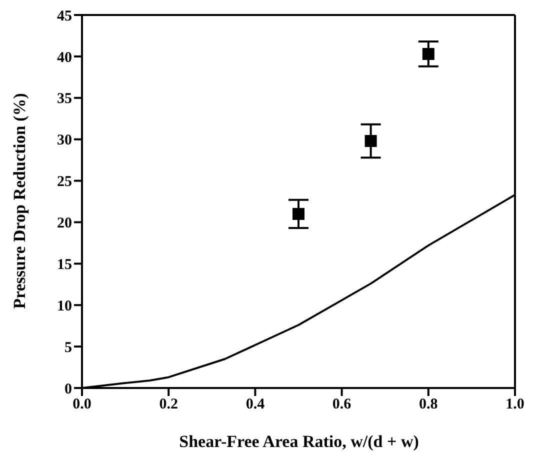  What do you see at coordinates (299, 442) in the screenshot?
I see `x-axis-title: Shear-Free Area Ratio, w/(d + w)` at bounding box center [299, 442].